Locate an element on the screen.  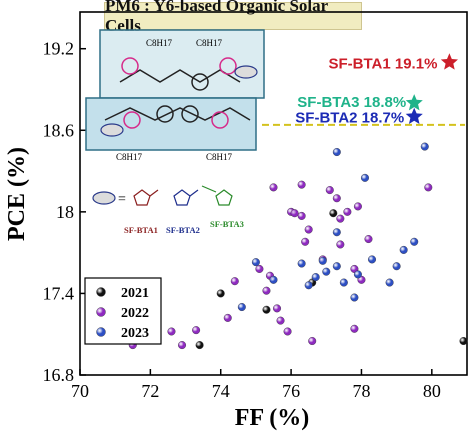
legend-marker-2022 is located at coordinates (101, 312).